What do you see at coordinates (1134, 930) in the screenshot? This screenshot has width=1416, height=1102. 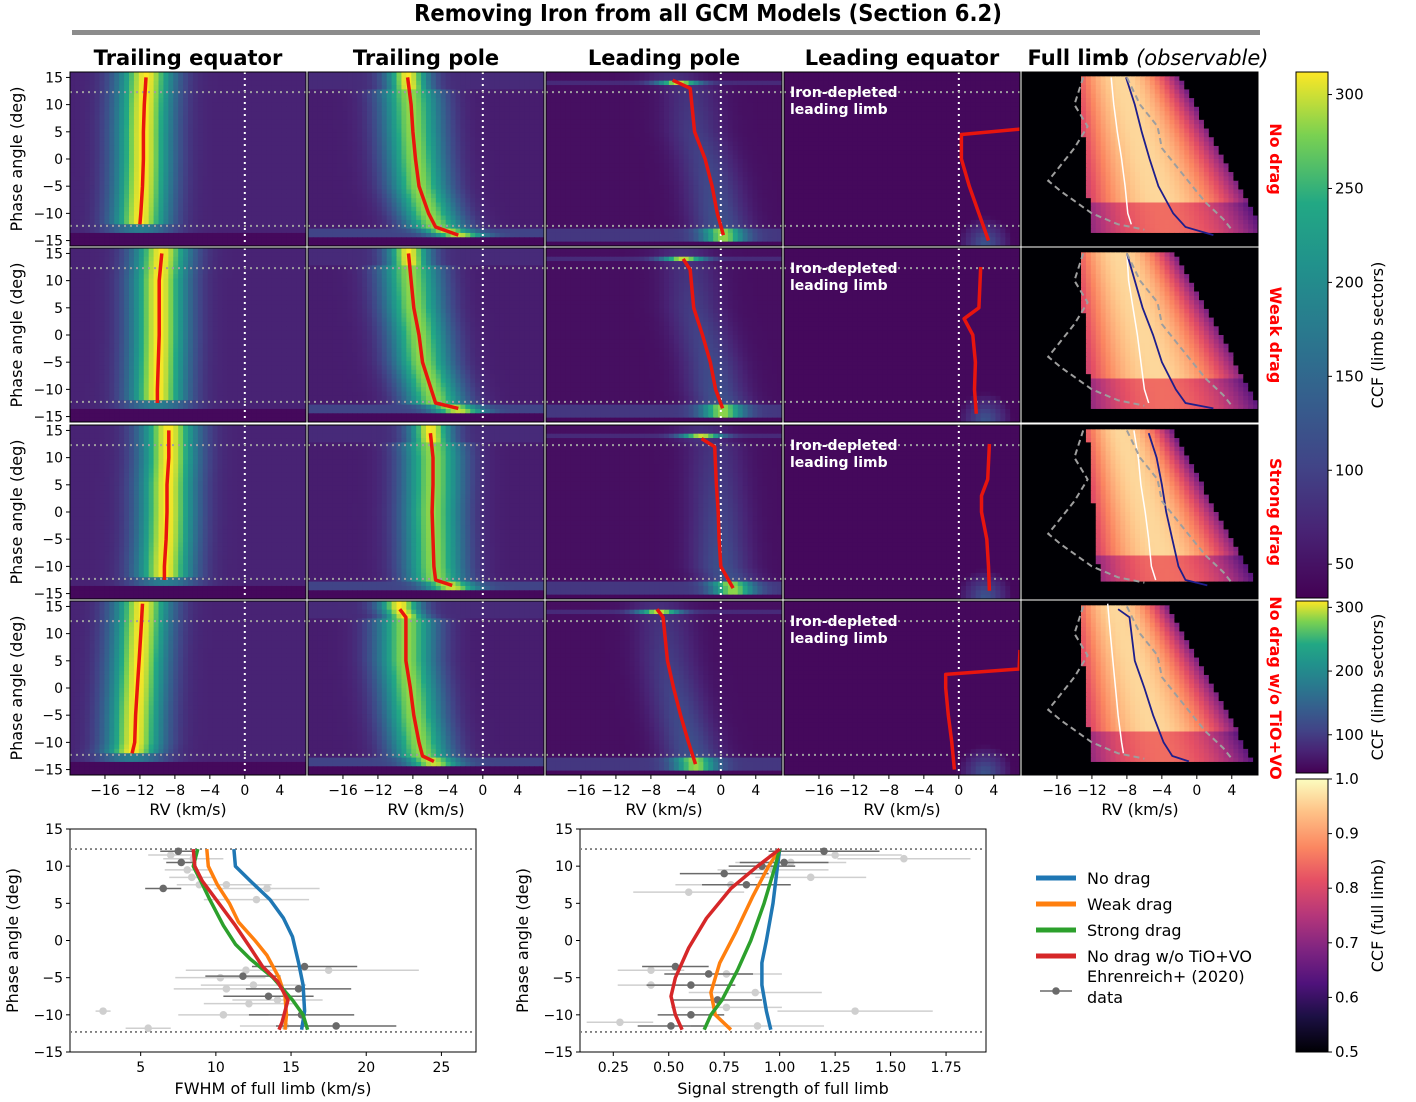 I see `legend-label: Strong drag` at bounding box center [1134, 930].